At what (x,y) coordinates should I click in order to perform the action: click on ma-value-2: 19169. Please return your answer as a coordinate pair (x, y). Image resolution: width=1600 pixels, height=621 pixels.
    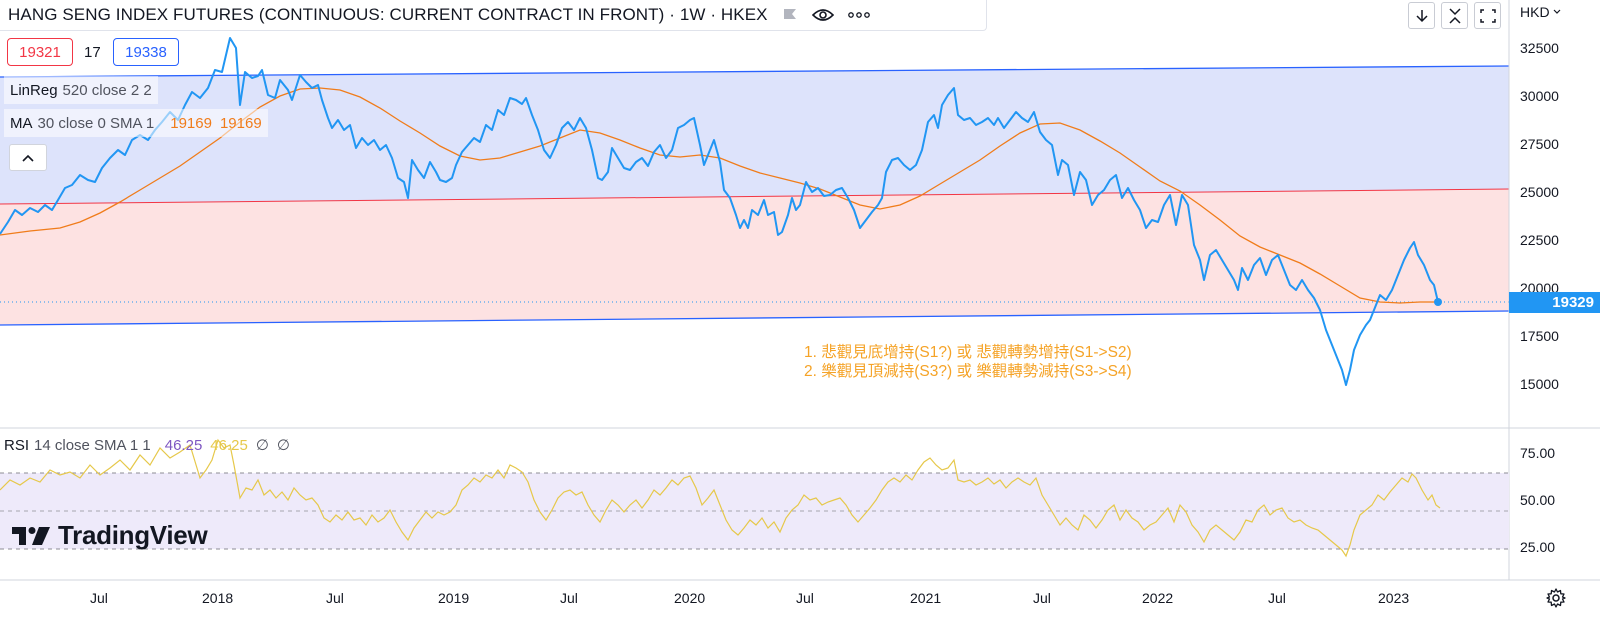
    Looking at the image, I should click on (240, 123).